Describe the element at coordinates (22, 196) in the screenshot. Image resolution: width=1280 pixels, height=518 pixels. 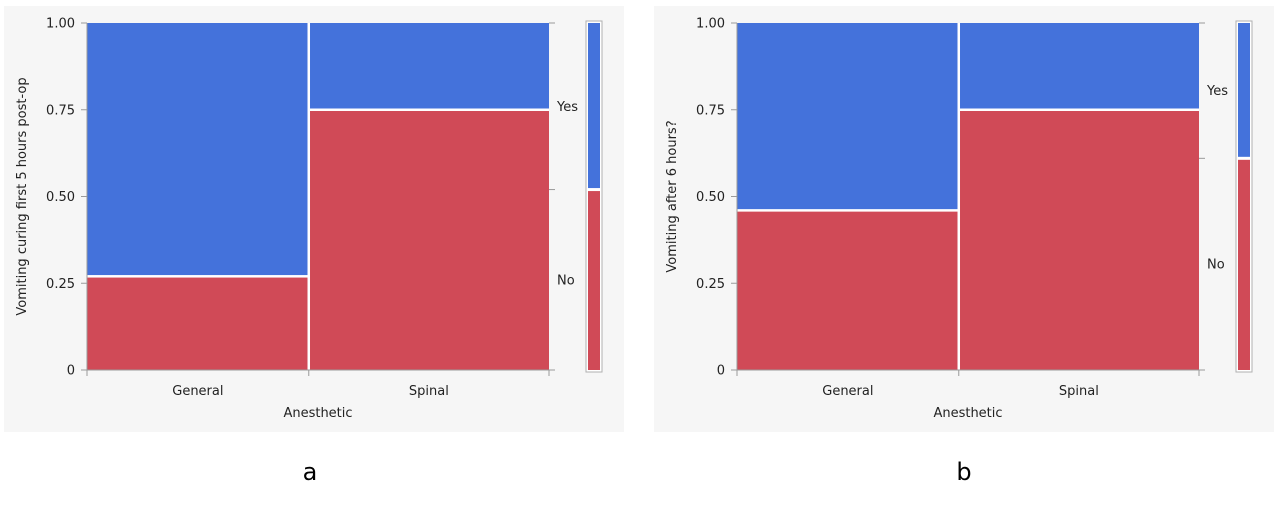
I see `y-axis-title: Vomiting curing first 5 hours post-op` at that location.